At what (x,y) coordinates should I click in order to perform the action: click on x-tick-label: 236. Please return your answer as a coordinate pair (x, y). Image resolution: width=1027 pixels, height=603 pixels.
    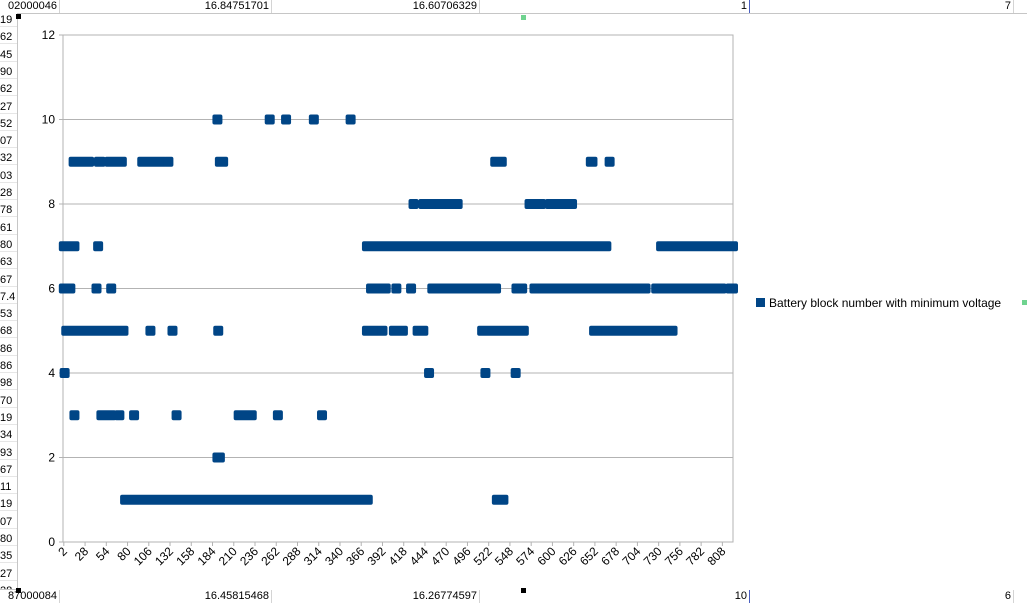
    Looking at the image, I should click on (249, 556).